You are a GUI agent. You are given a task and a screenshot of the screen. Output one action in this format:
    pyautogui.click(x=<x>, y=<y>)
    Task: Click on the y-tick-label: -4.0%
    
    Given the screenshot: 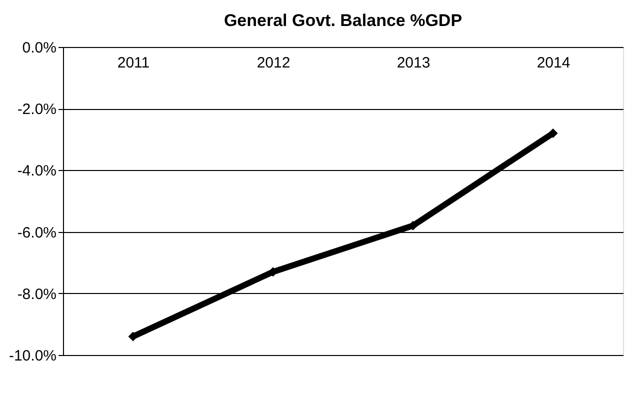 What is the action you would take?
    pyautogui.click(x=36, y=171)
    